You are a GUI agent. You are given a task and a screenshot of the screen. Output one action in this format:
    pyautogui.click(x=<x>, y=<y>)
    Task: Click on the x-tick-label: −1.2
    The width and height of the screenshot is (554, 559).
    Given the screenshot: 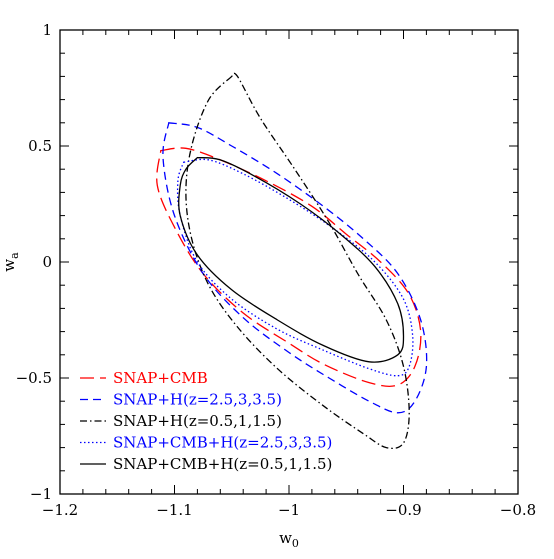 What is the action you would take?
    pyautogui.click(x=60, y=510)
    